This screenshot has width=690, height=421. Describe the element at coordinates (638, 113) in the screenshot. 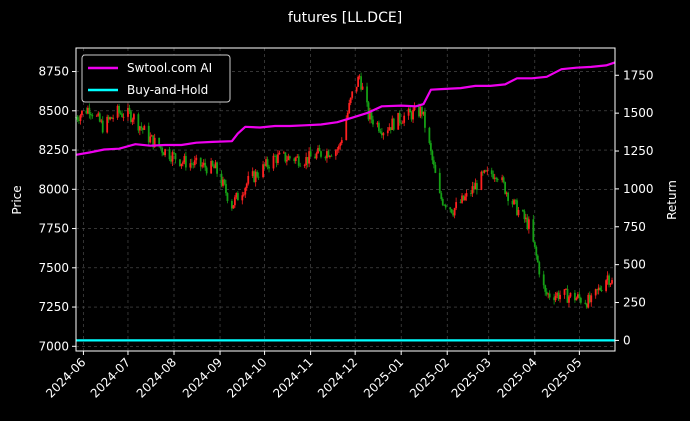

I see `right-tick-label: 1500` at that location.